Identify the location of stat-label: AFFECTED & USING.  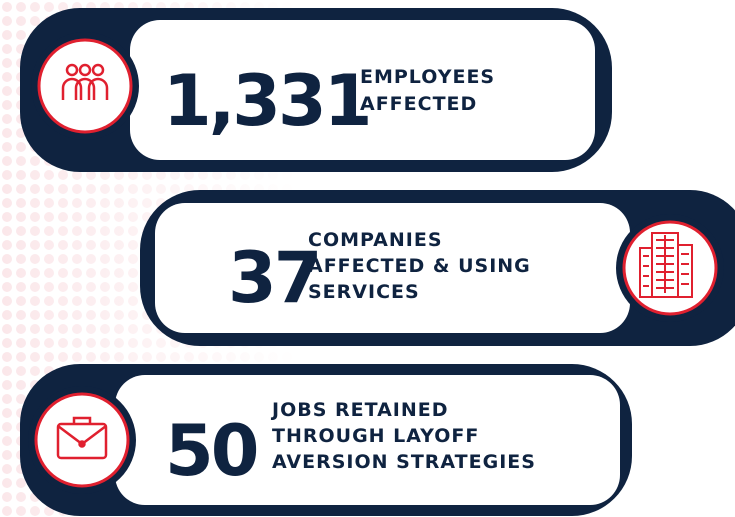
(419, 266).